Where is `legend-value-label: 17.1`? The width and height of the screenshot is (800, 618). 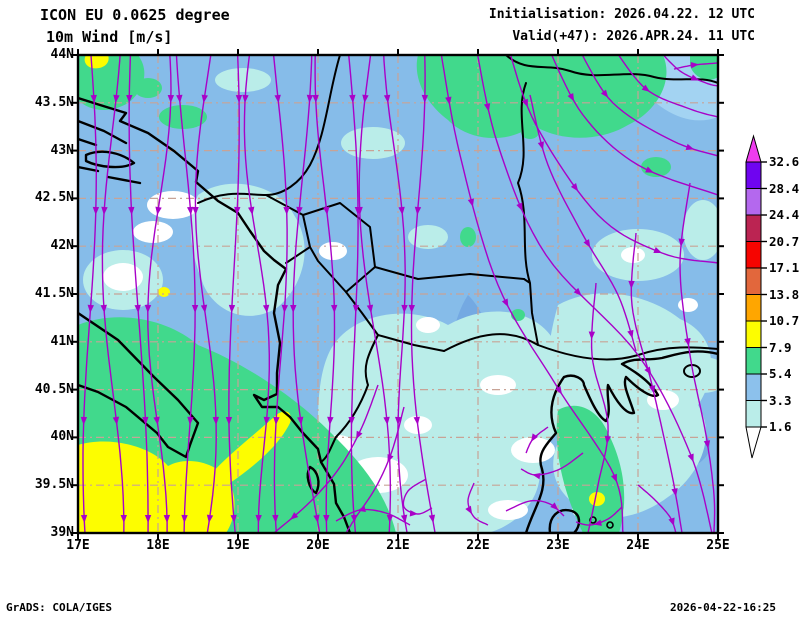
legend-value-label: 17.1 is located at coordinates (784, 267).